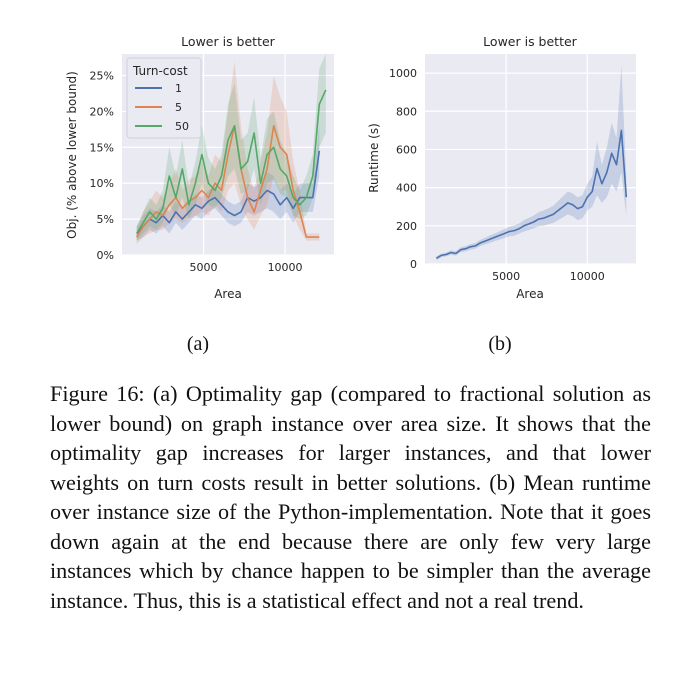  I want to click on series-line-runtime, so click(531, 194).